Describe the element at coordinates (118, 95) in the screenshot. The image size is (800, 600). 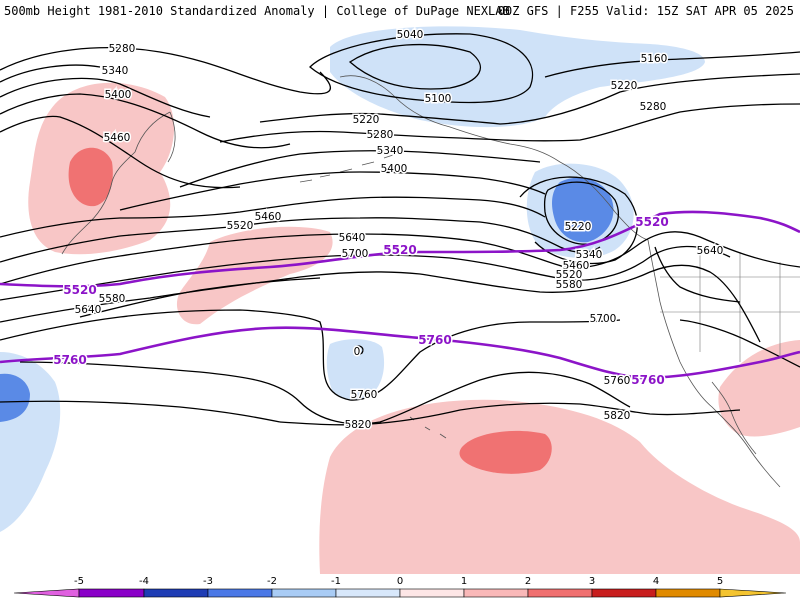
I see `contour-label: 5400` at that location.